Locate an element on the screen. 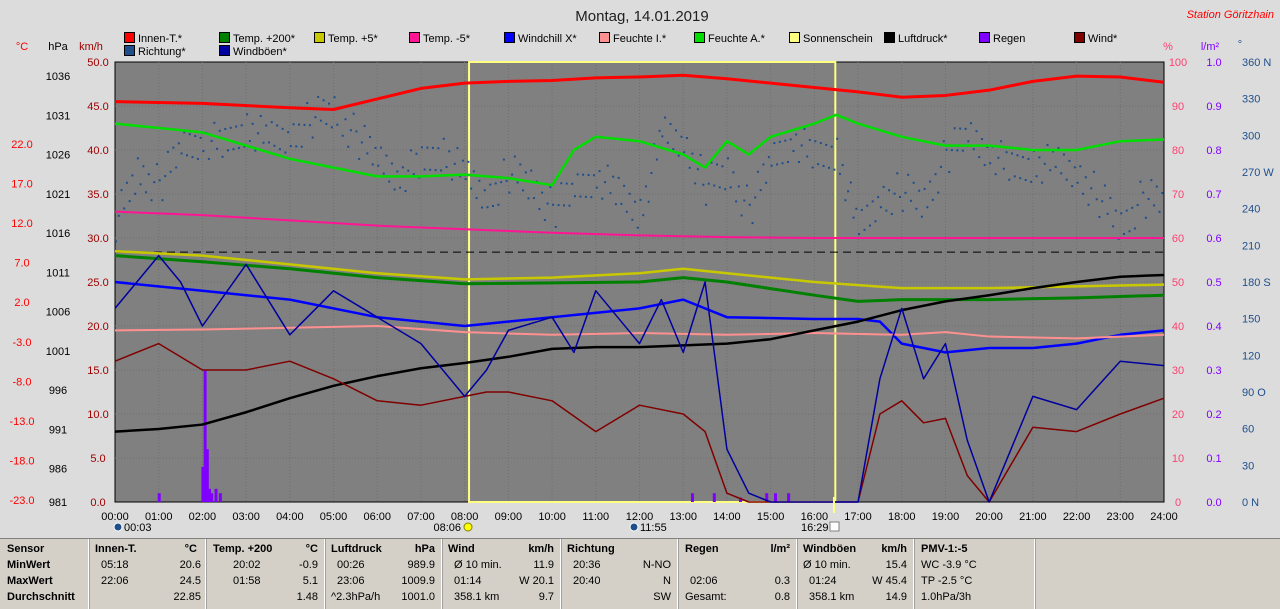 The image size is (1280, 609). legend-item: Temp. +200* is located at coordinates (257, 38).